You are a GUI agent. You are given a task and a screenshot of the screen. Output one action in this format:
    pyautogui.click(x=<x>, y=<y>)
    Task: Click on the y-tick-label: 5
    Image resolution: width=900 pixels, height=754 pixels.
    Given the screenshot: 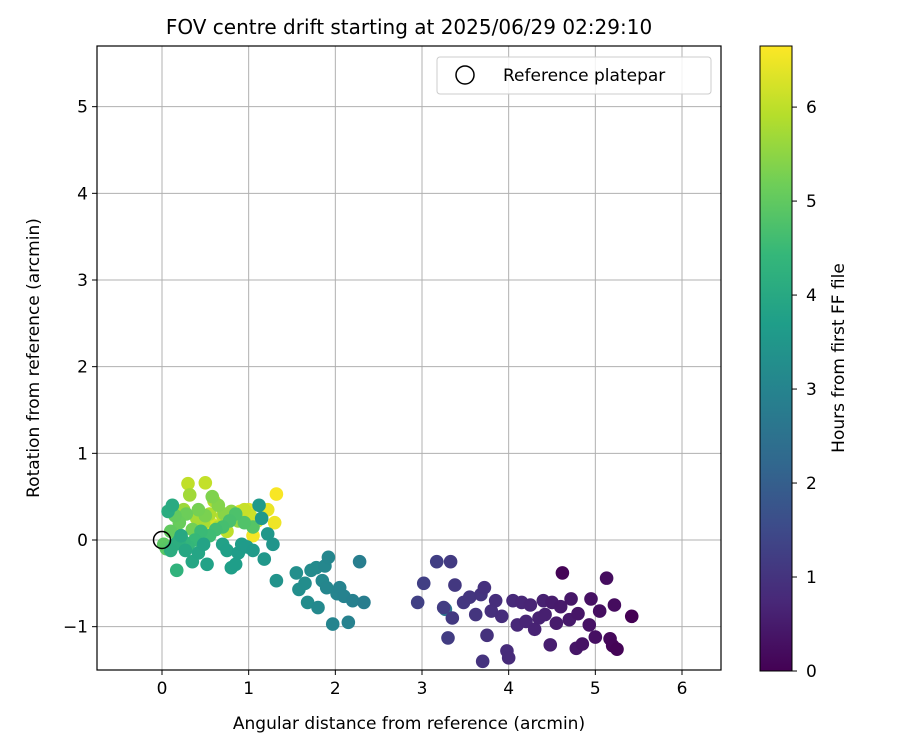 What is the action you would take?
    pyautogui.click(x=82, y=108)
    